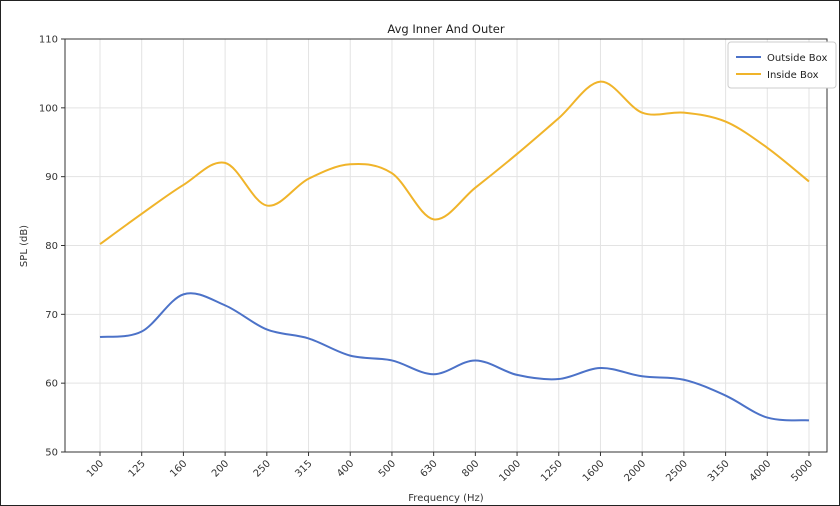 The height and width of the screenshot is (506, 840). What do you see at coordinates (802, 471) in the screenshot?
I see `x-tick-label: 5000` at bounding box center [802, 471].